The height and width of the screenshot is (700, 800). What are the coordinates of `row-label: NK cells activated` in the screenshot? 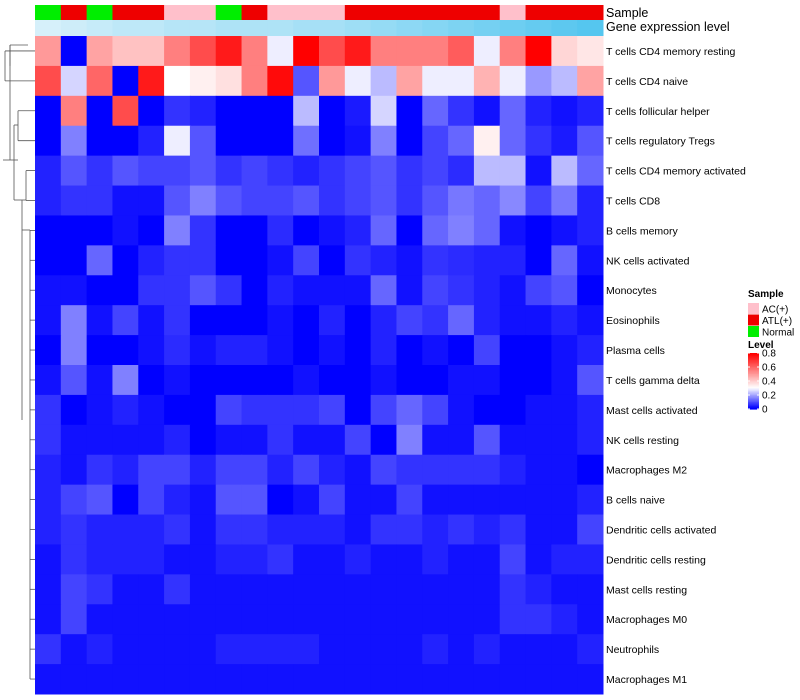 It's located at (648, 261).